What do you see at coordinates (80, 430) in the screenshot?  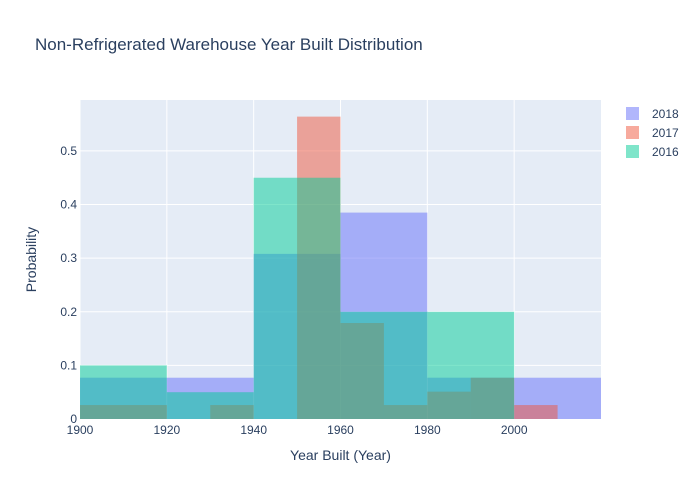 I see `x-tick-label: 1900` at bounding box center [80, 430].